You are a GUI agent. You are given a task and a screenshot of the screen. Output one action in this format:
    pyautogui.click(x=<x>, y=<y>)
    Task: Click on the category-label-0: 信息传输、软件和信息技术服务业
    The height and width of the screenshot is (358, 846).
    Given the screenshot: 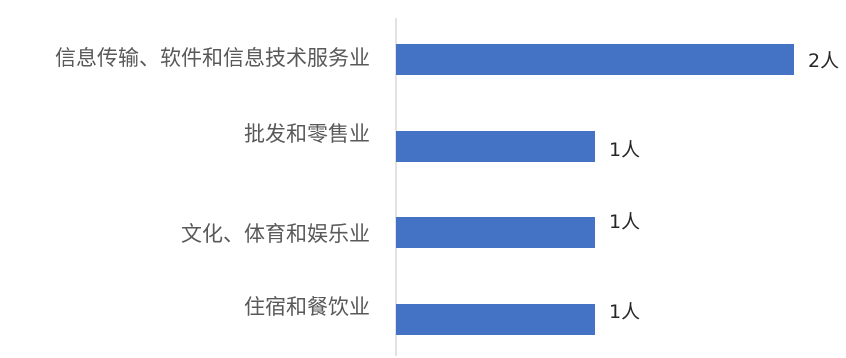 What is the action you would take?
    pyautogui.click(x=212, y=58)
    